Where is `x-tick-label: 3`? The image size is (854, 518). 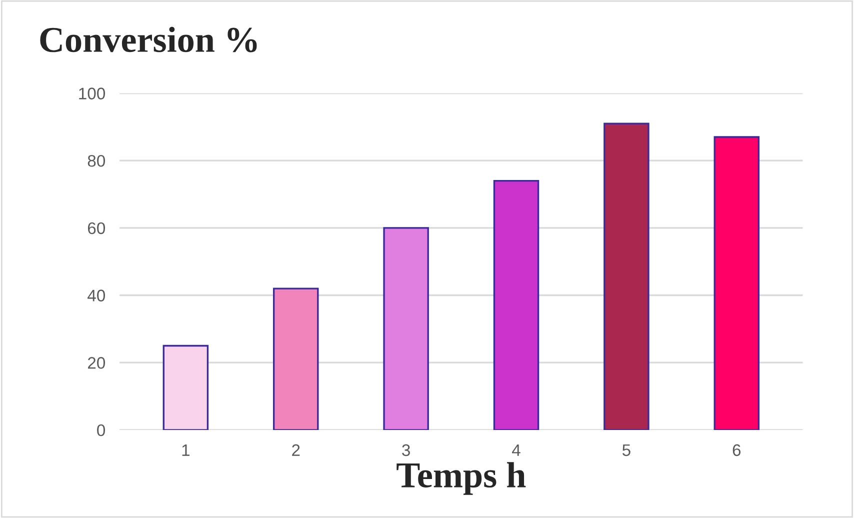
x-tick-label: 3 is located at coordinates (406, 450).